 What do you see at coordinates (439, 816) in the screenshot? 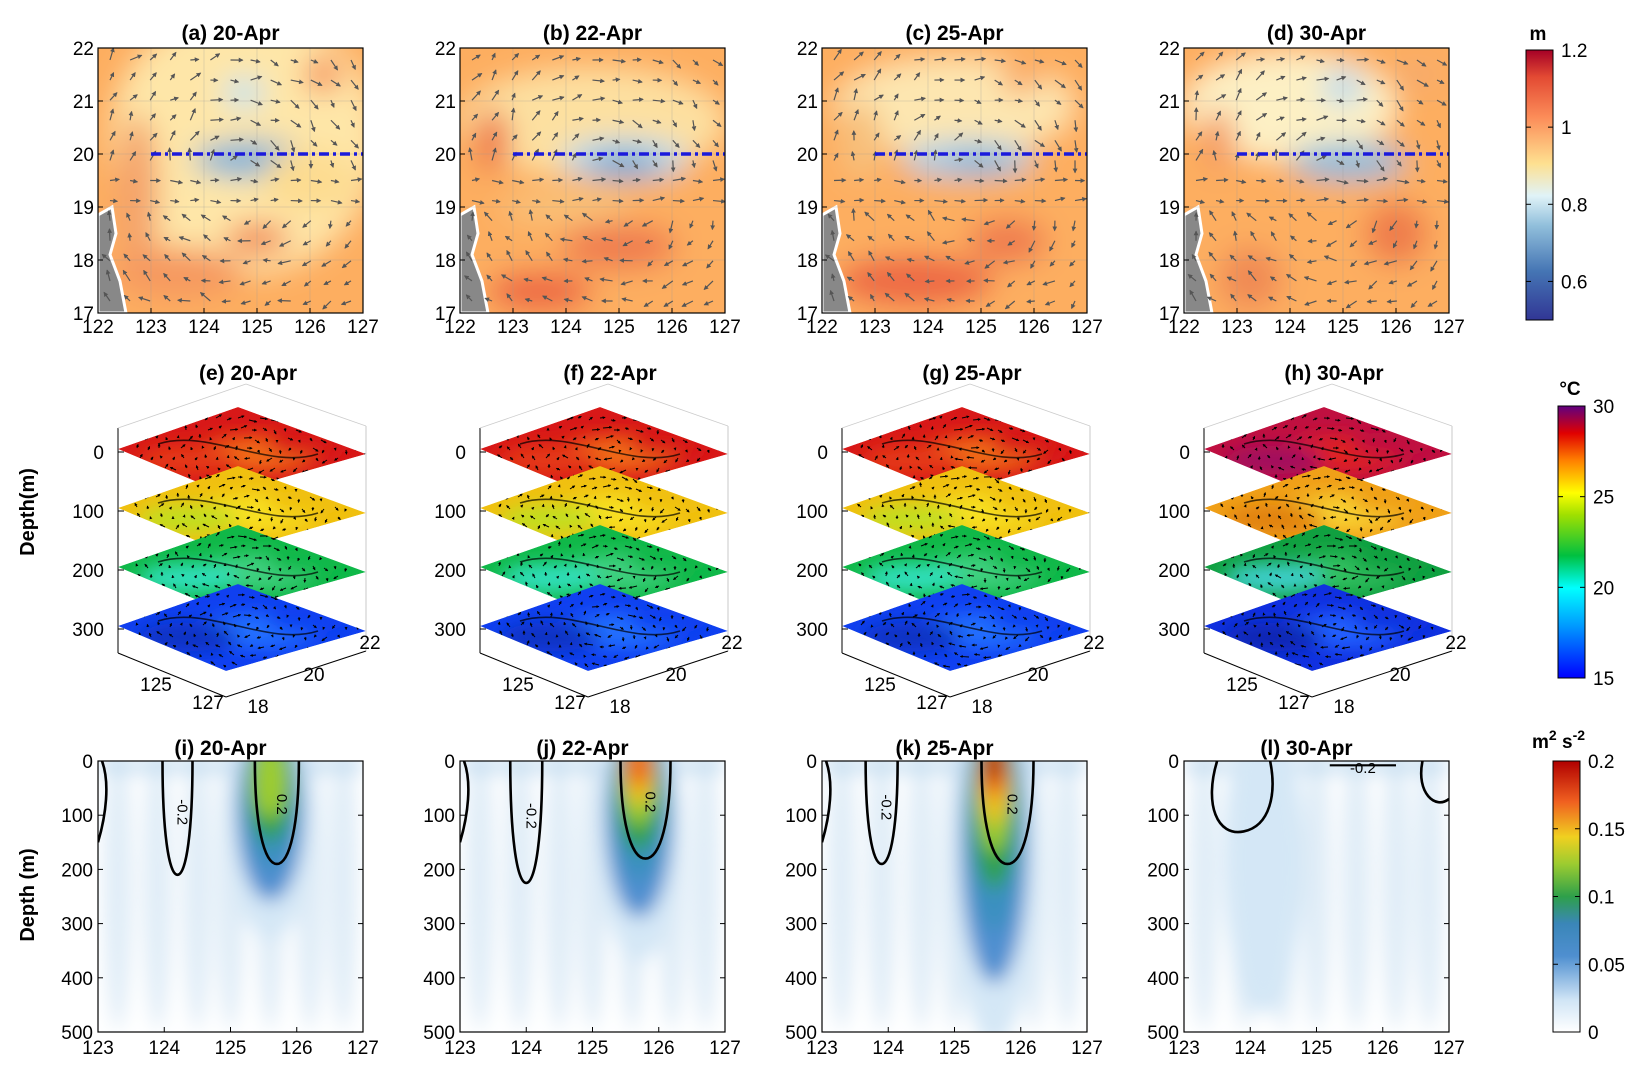
I see `y-tick-label: 100` at bounding box center [439, 816].